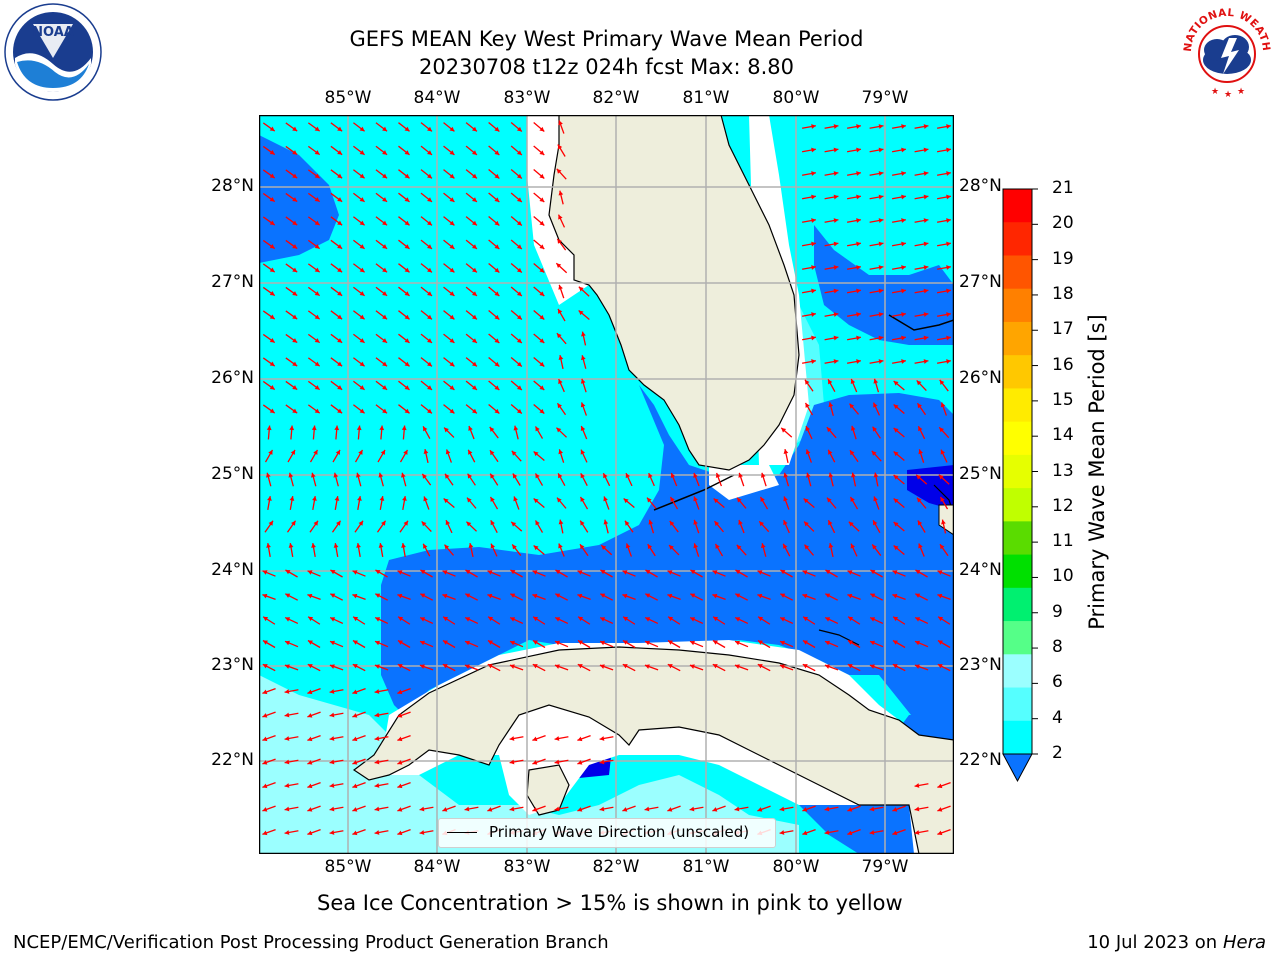 The image size is (1280, 960). What do you see at coordinates (980, 570) in the screenshot?
I see `lat-label-right: 24°N` at bounding box center [980, 570].